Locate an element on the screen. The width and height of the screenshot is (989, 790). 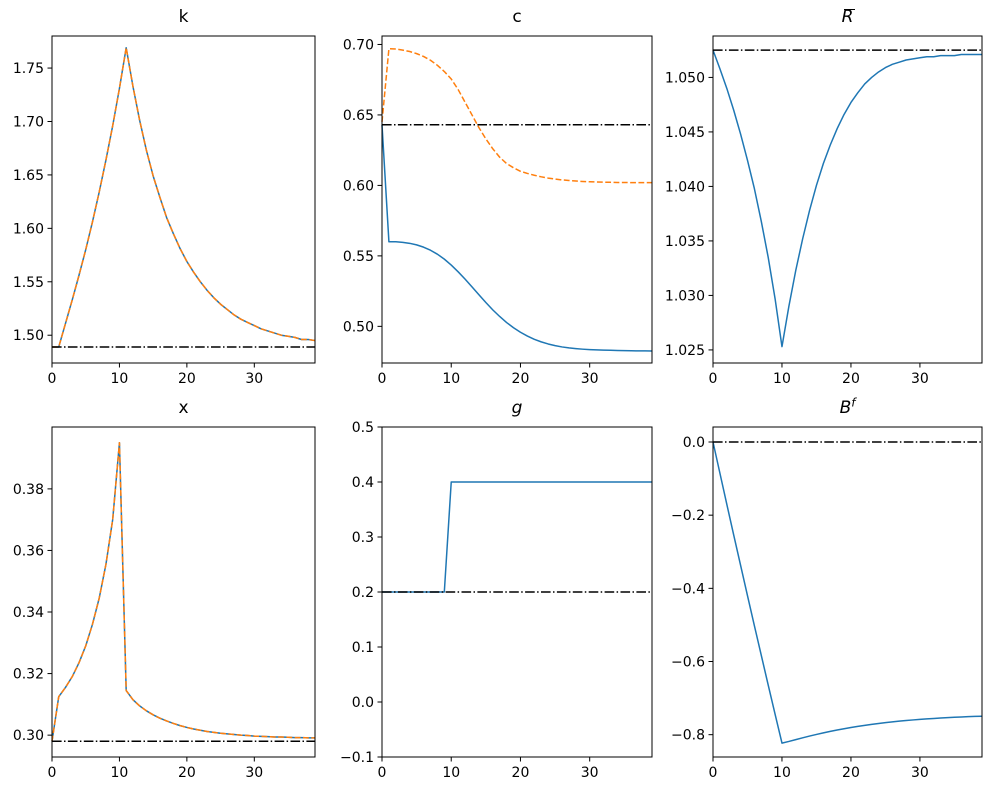
y-tick-label-x: 0.34 is located at coordinates (28, 613).